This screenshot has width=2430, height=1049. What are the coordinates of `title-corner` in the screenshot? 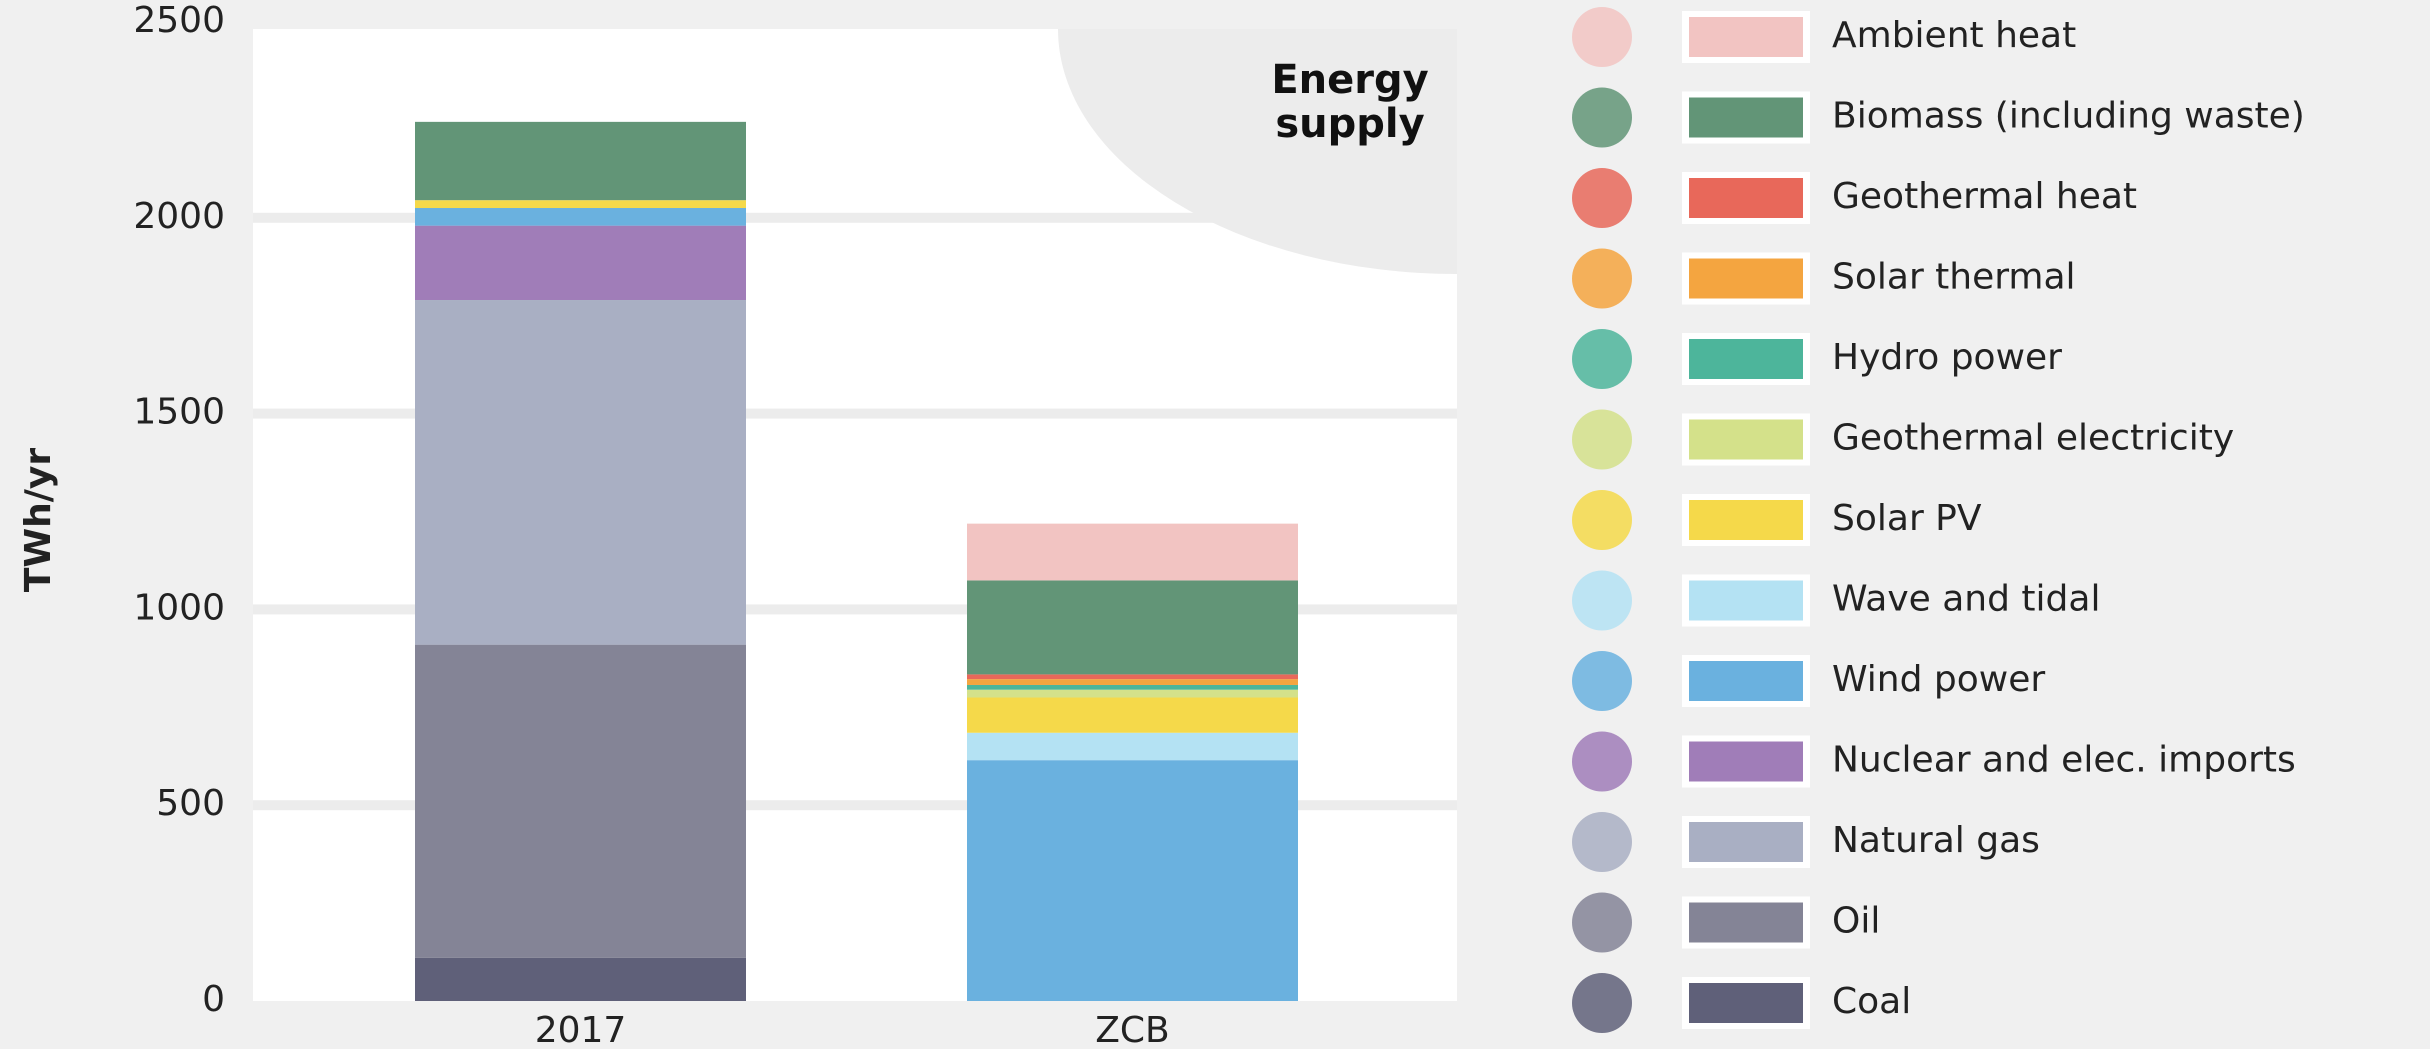 It's located at (1257, 151).